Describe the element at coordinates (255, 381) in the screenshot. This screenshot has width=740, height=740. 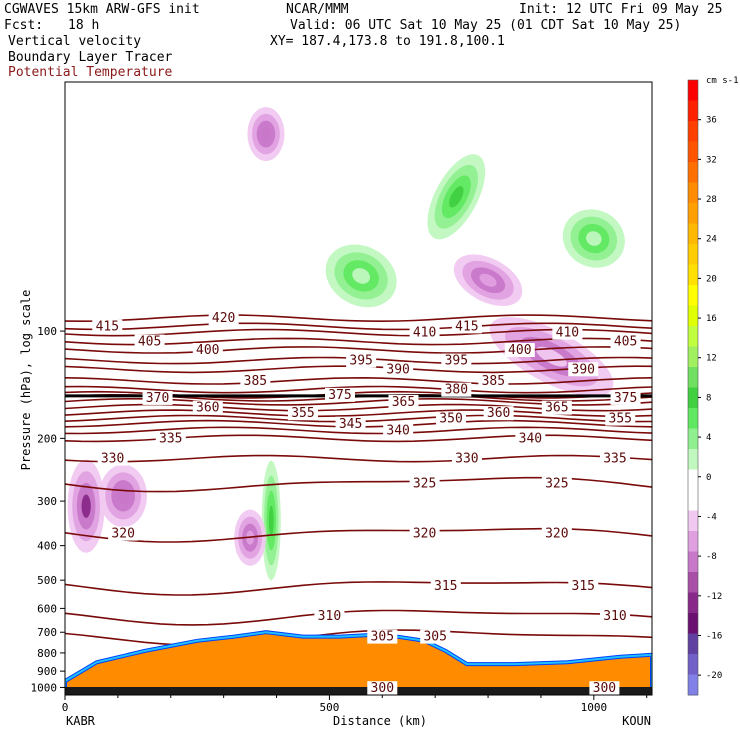
I see `theta-label-17-0: 385` at that location.